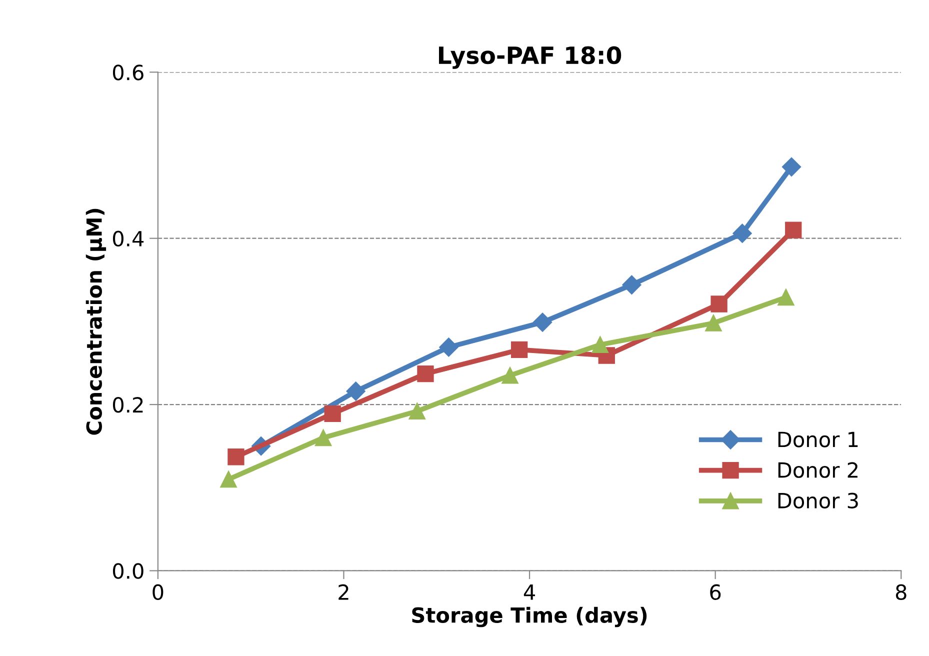 Image resolution: width=929 pixels, height=656 pixels. Describe the element at coordinates (128, 571) in the screenshot. I see `y-tick-label: 0.0` at that location.